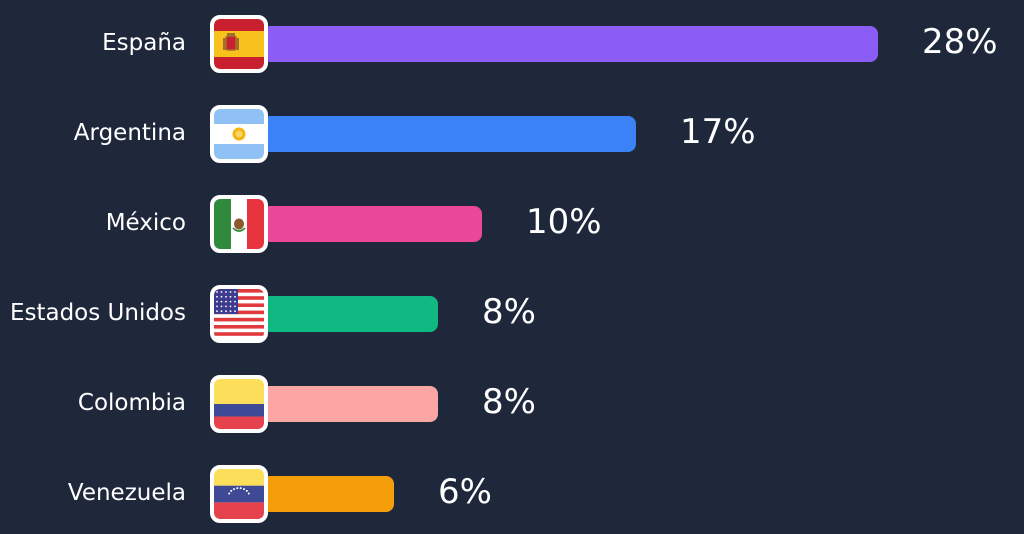  Describe the element at coordinates (239, 44) in the screenshot. I see `spain-flag-icon` at that location.